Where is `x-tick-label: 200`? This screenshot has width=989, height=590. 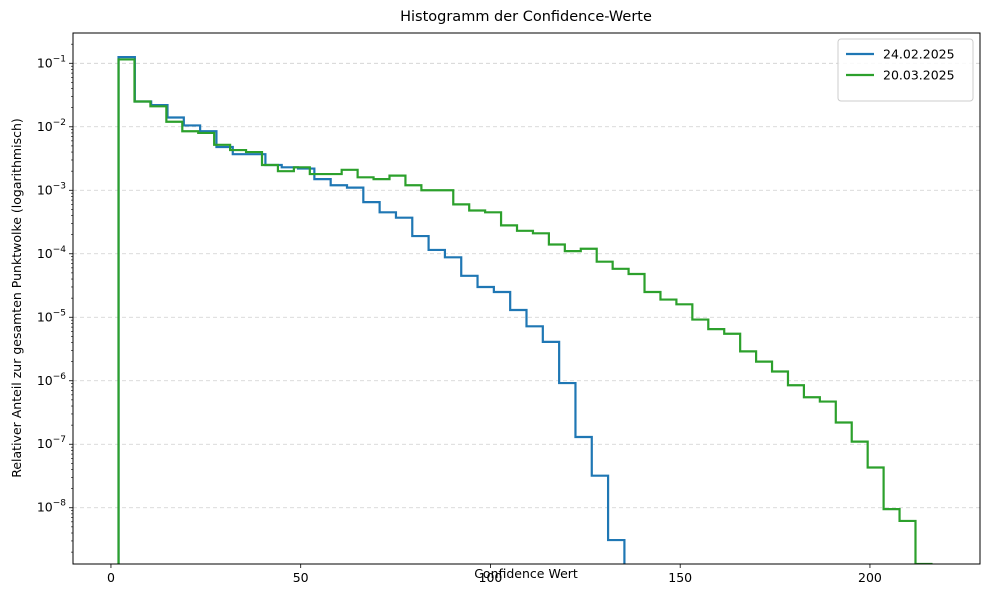 x-tick-label: 200 is located at coordinates (870, 577).